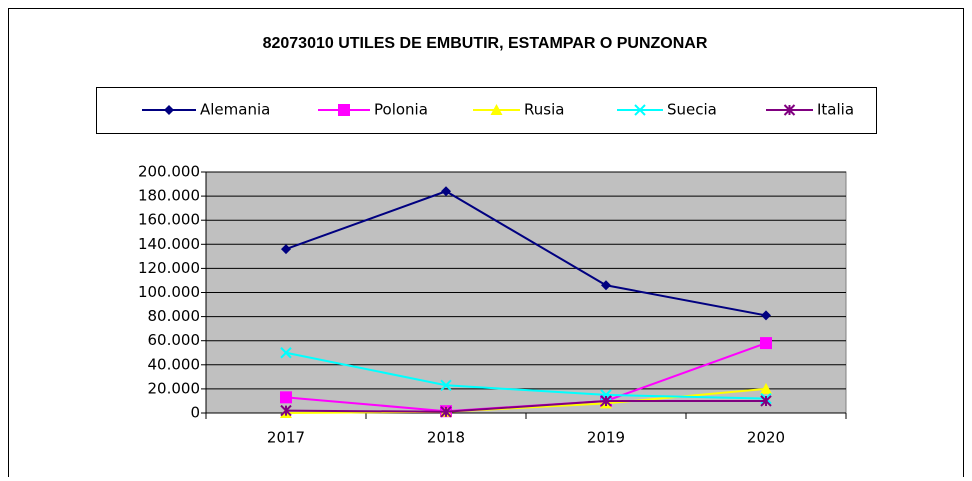 The width and height of the screenshot is (972, 481). What do you see at coordinates (544, 110) in the screenshot?
I see `legend-label: Rusia` at bounding box center [544, 110].